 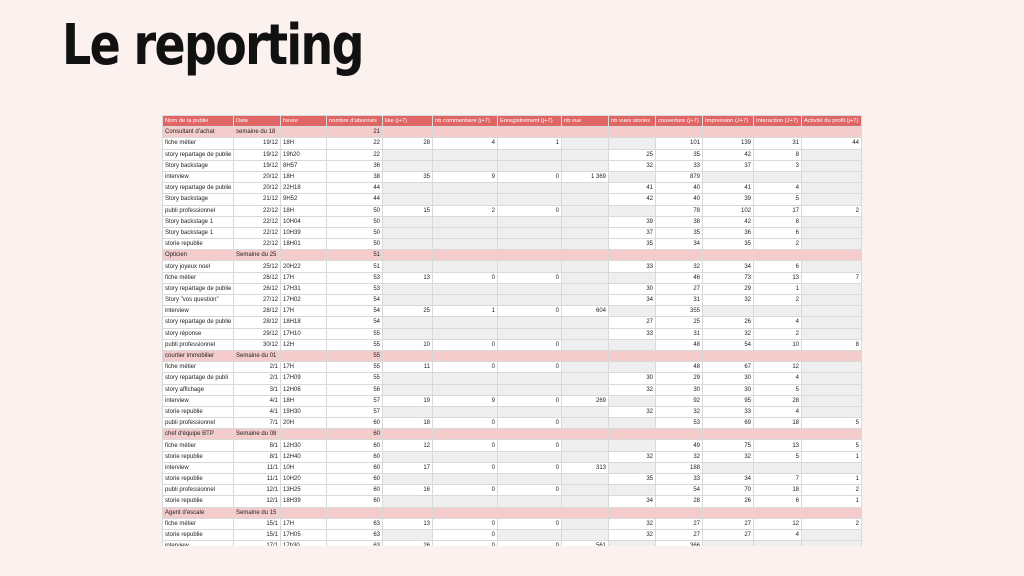 What do you see at coordinates (303, 322) in the screenshot?
I see `table-cell: 18H18` at bounding box center [303, 322].